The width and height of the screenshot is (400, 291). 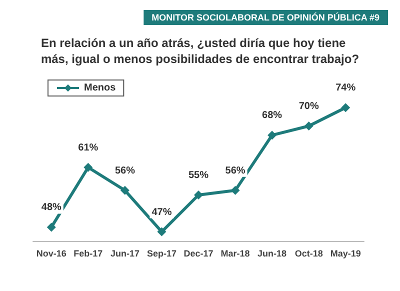 I want to click on x-tick-label: Jun-18, so click(x=272, y=253).